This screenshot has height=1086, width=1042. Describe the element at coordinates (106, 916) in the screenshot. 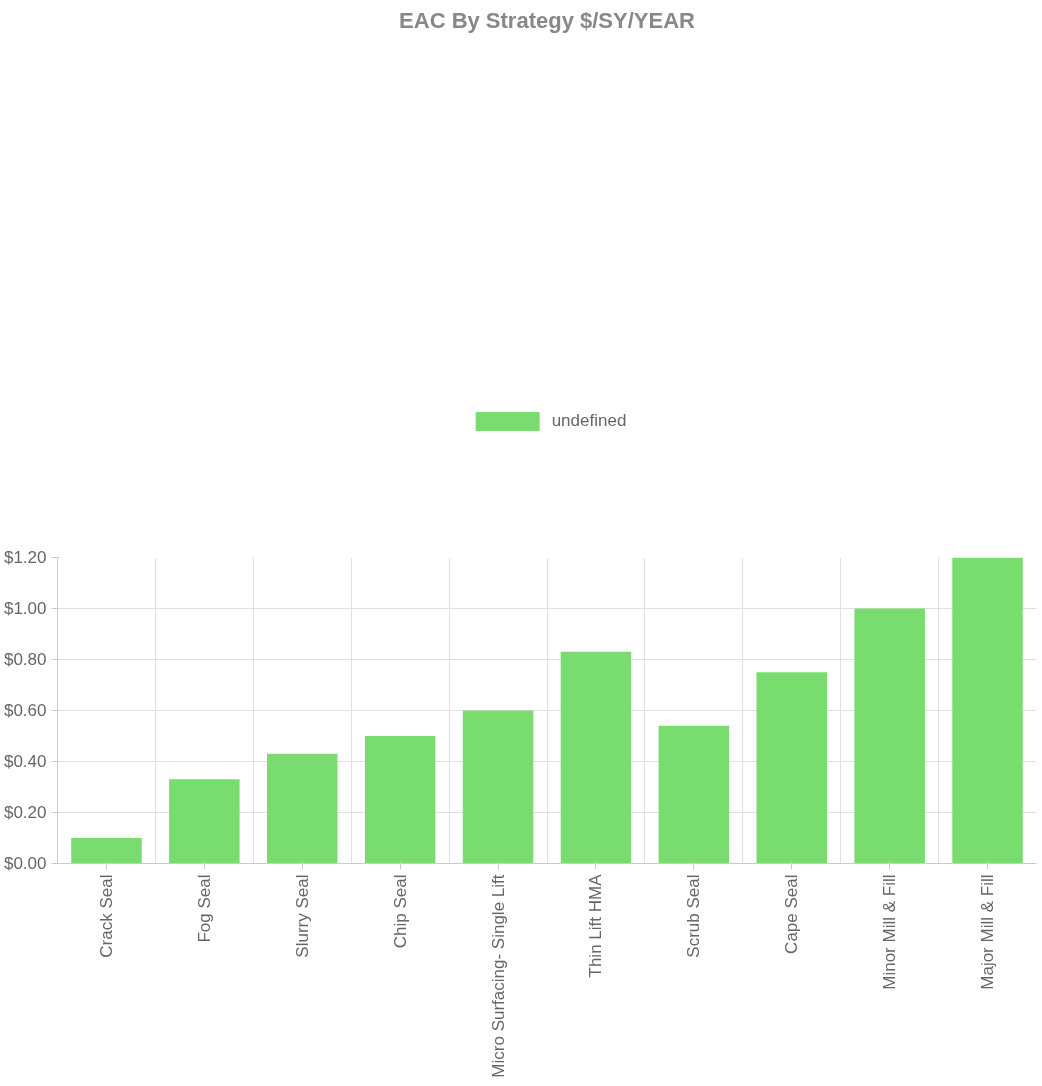

I see `x-tick-label: Crack Seal` at that location.